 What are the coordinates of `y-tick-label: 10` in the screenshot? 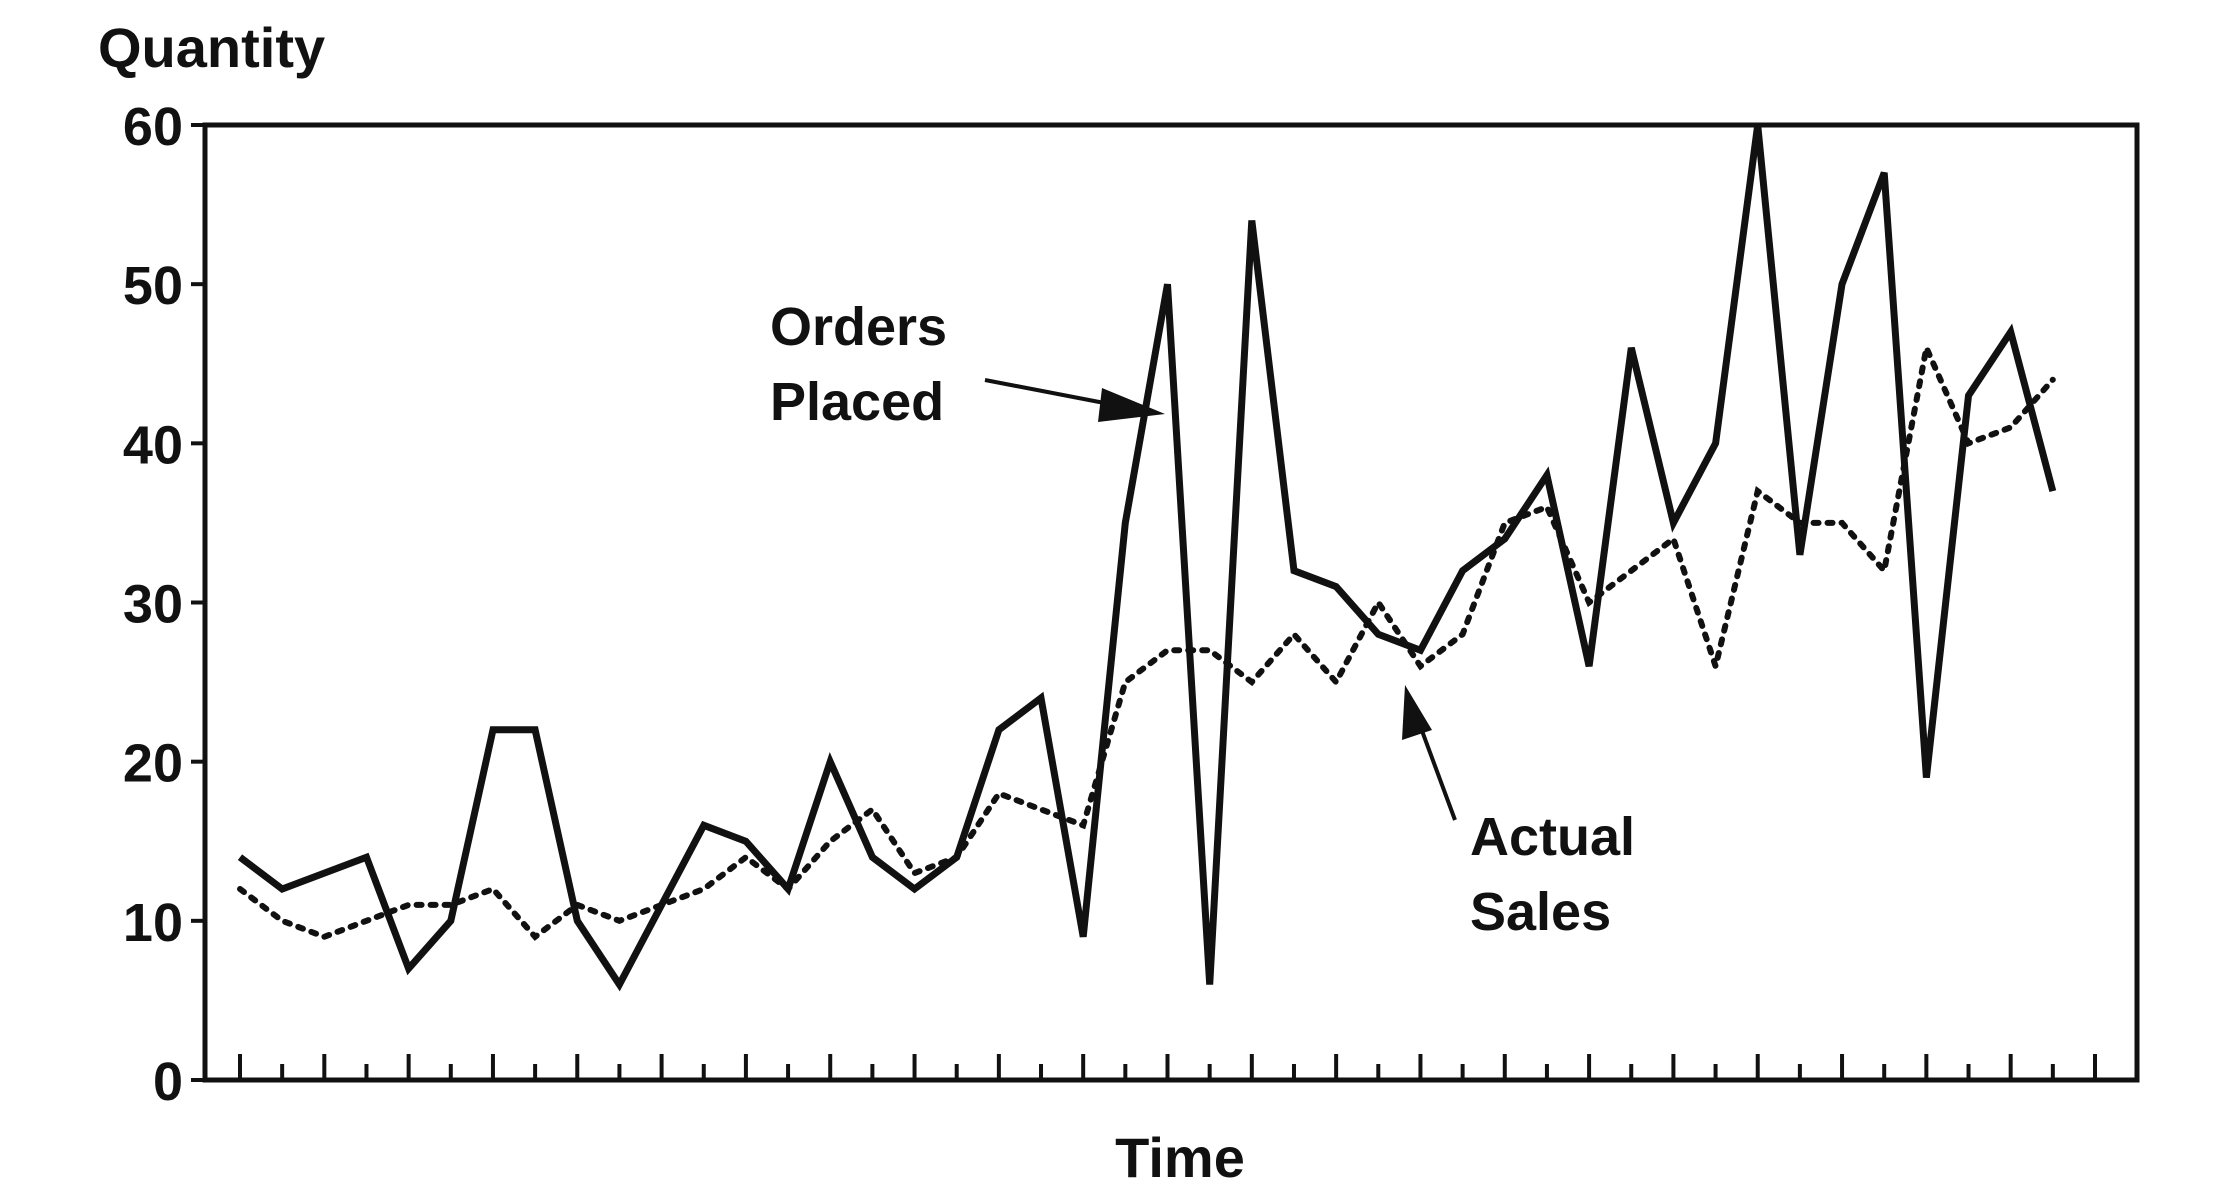 It's located at (153, 923).